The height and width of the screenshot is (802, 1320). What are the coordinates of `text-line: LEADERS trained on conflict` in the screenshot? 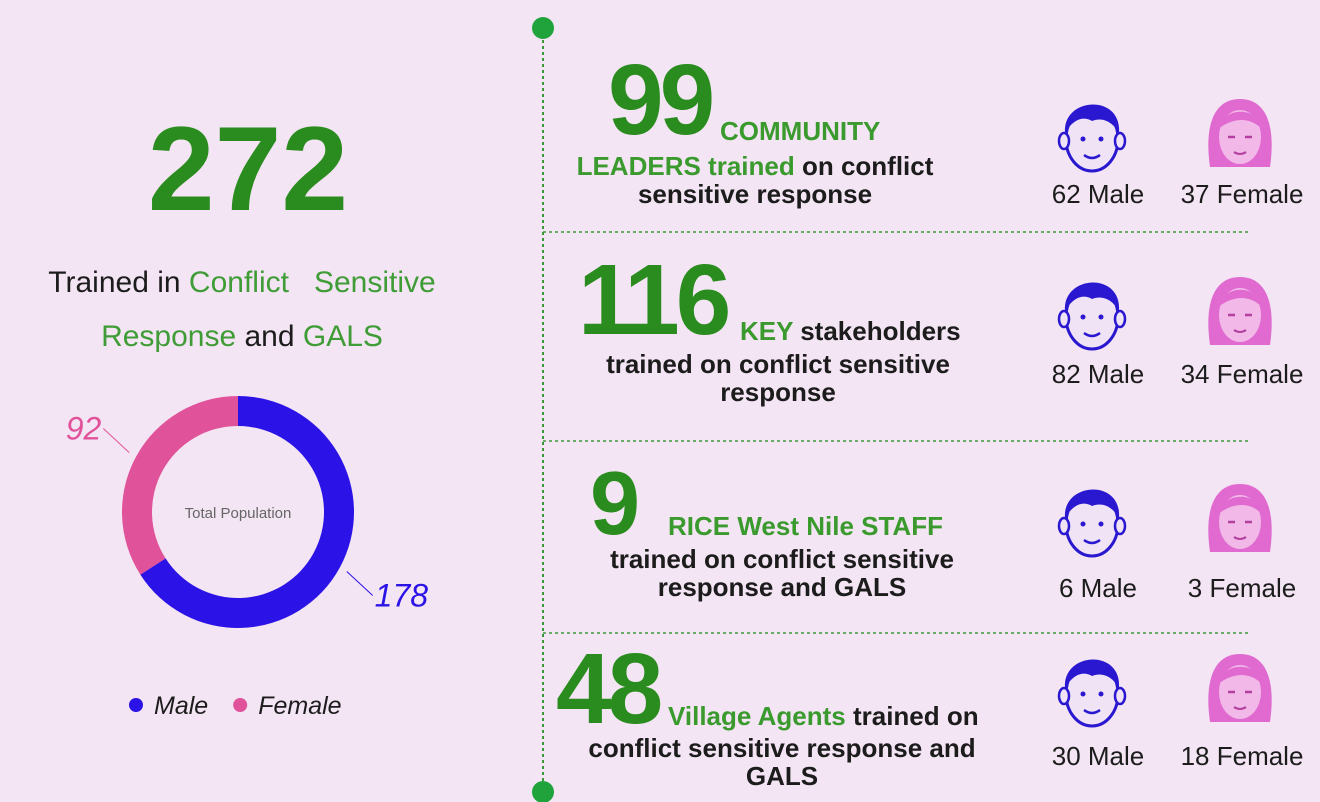 It's located at (755, 166).